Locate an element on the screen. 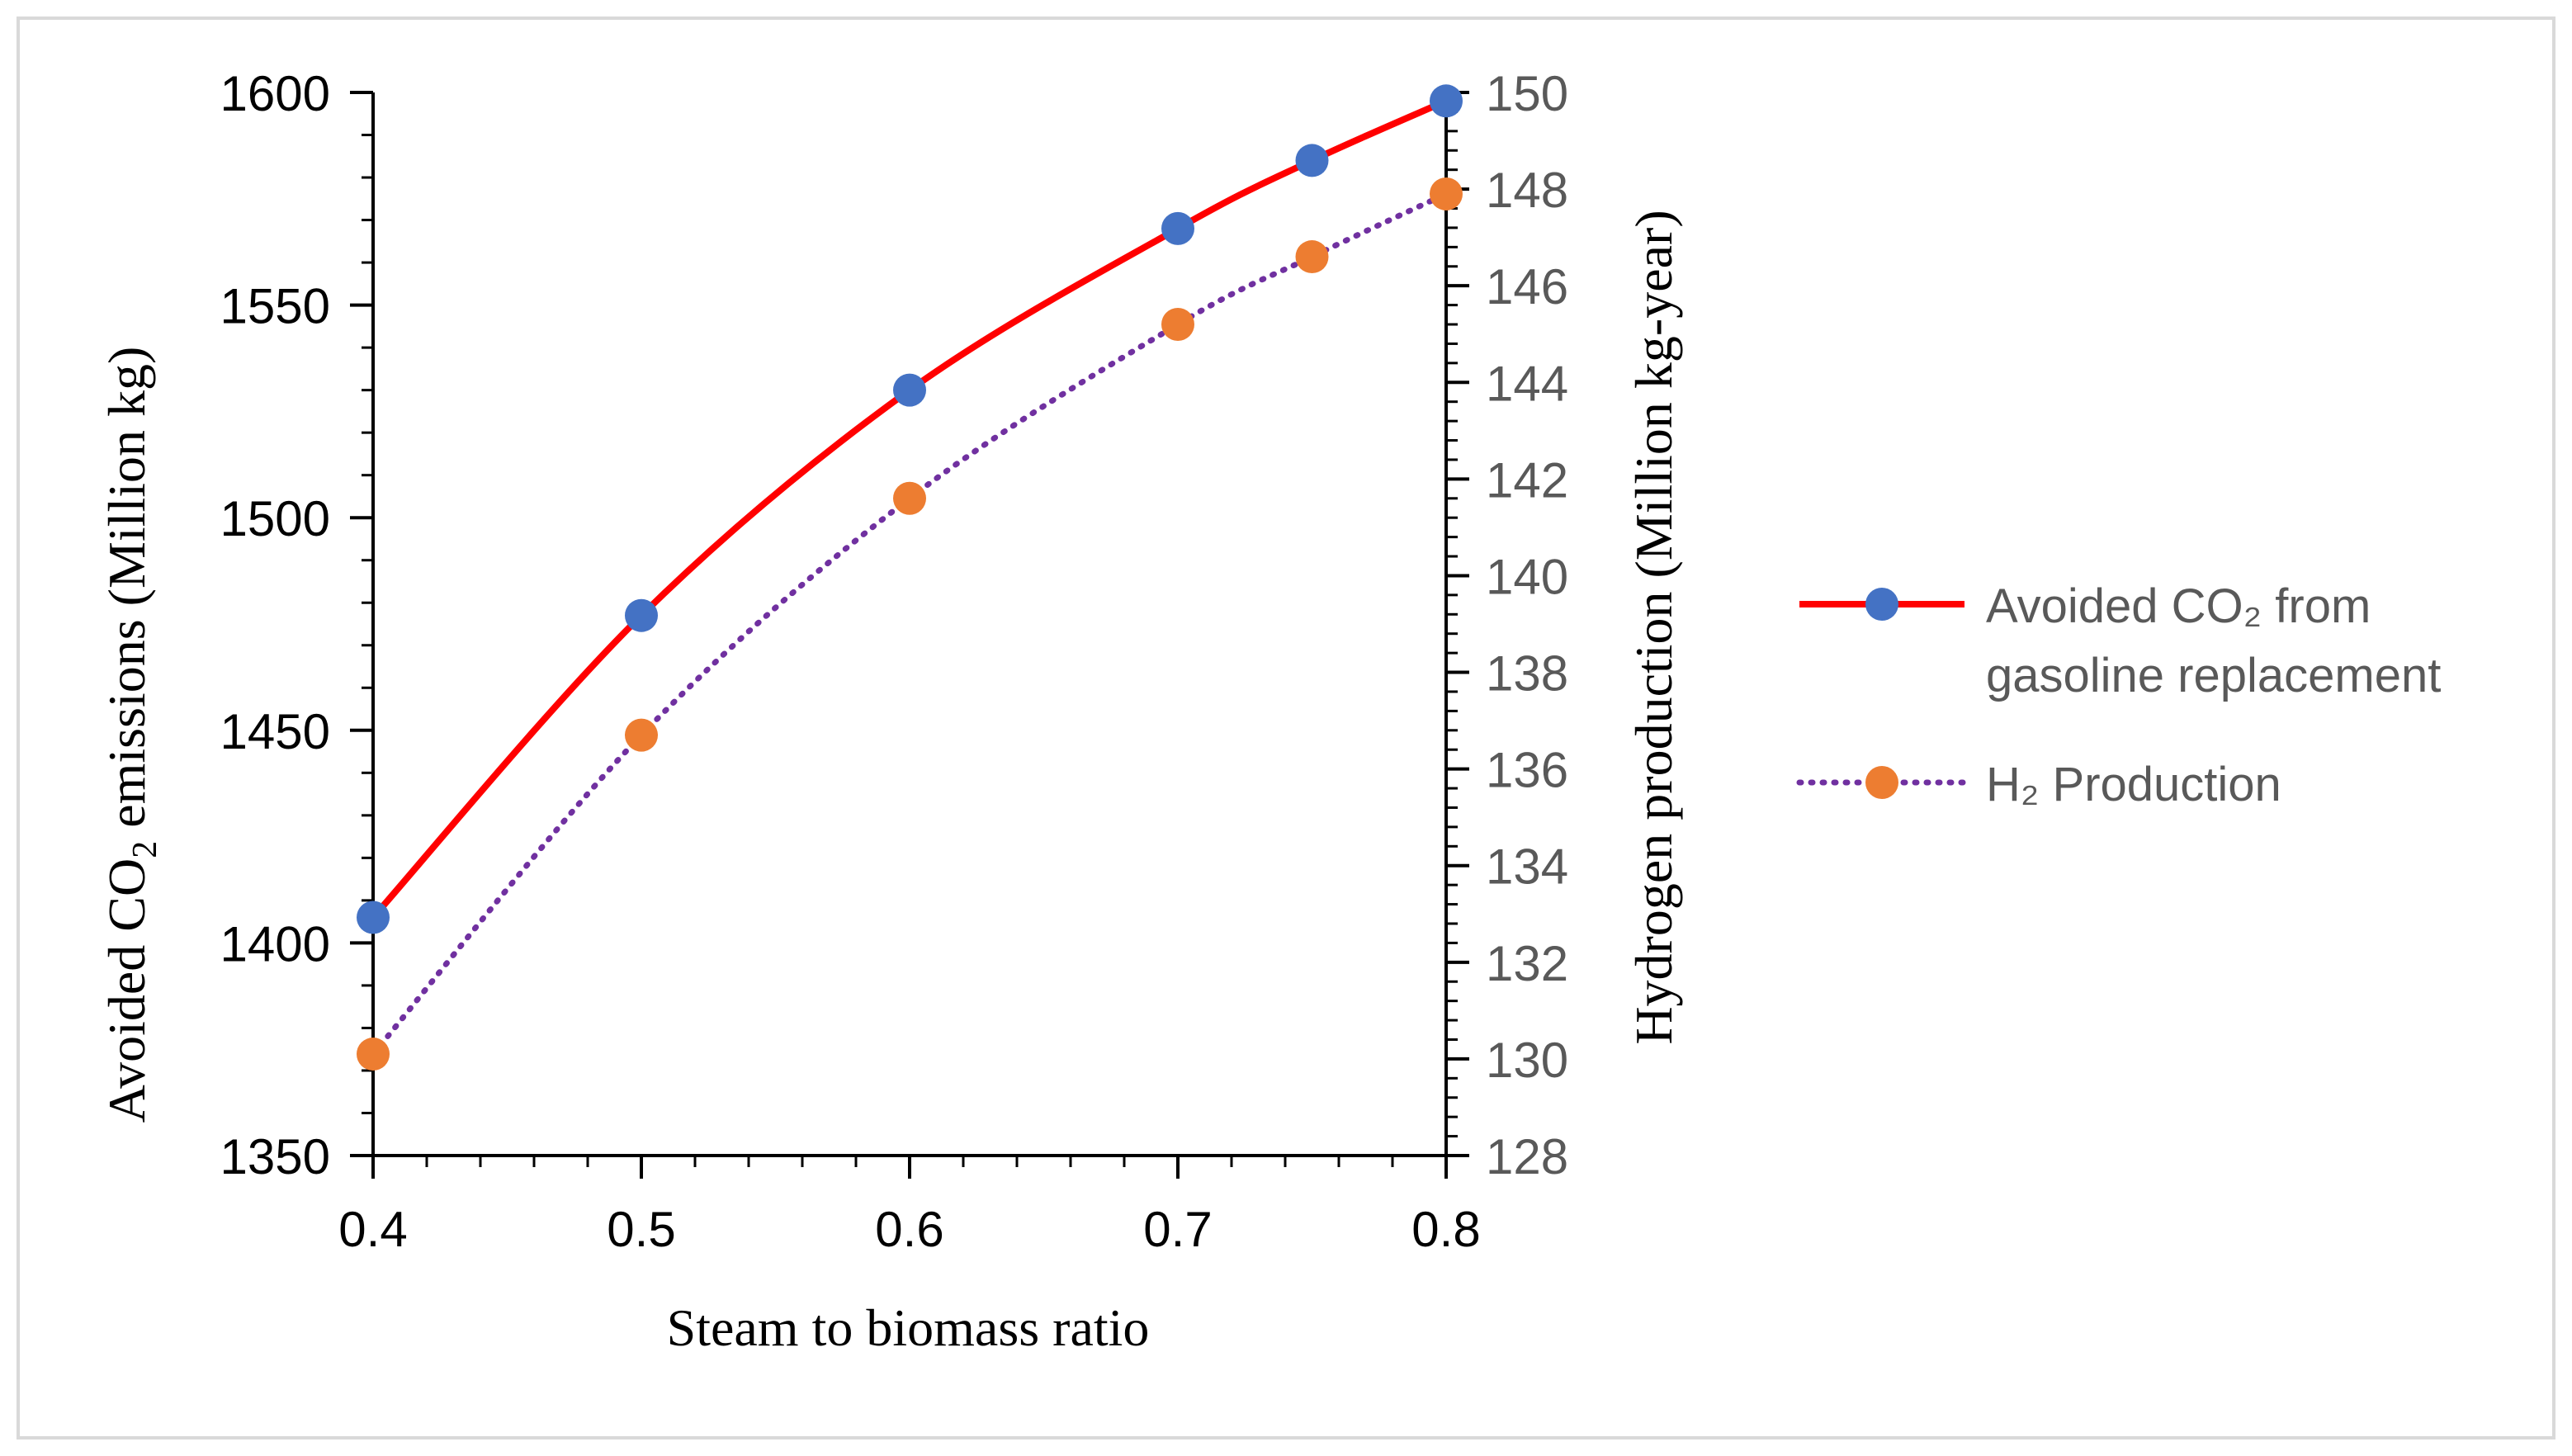  legend-label-2: H₂ Production is located at coordinates (2133, 784).